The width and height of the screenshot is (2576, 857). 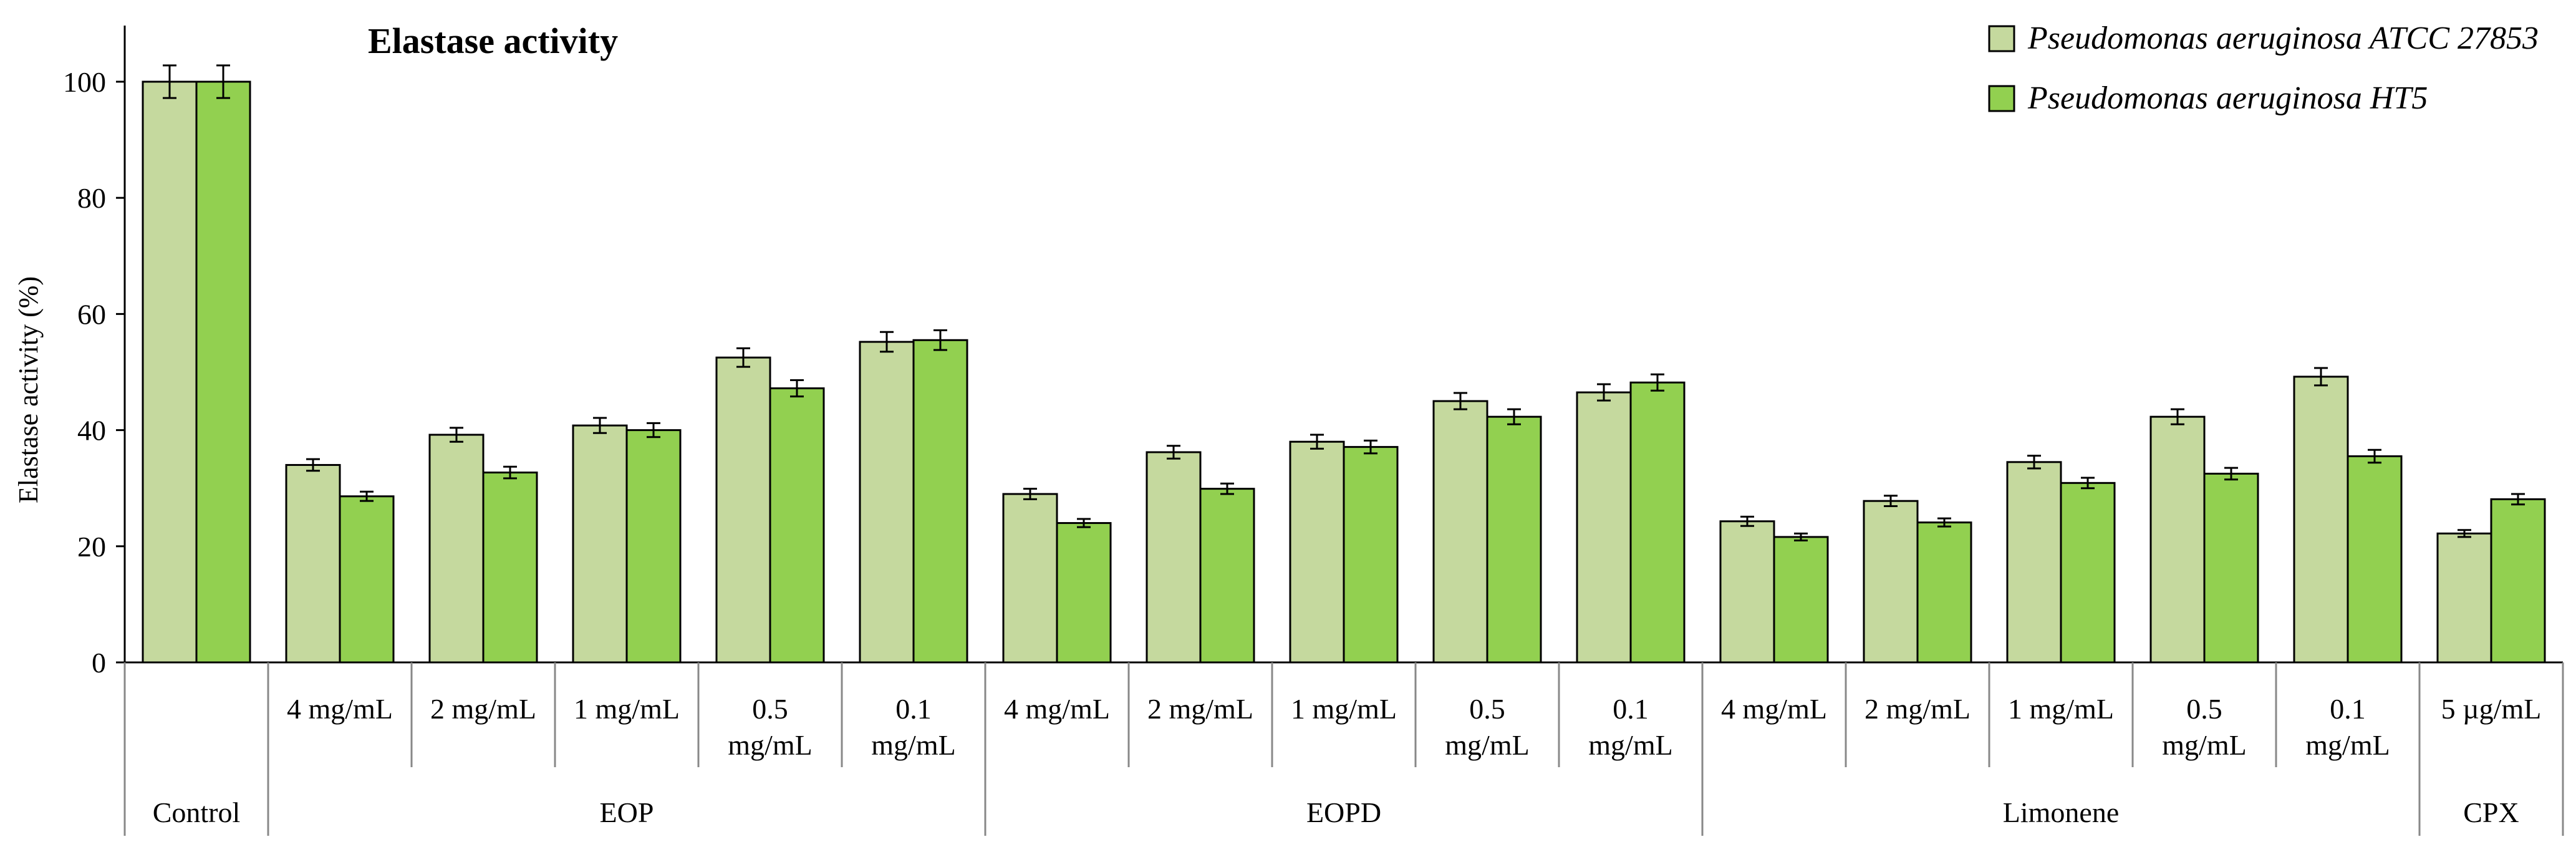 What do you see at coordinates (91, 314) in the screenshot?
I see `y-tick-label: 60` at bounding box center [91, 314].